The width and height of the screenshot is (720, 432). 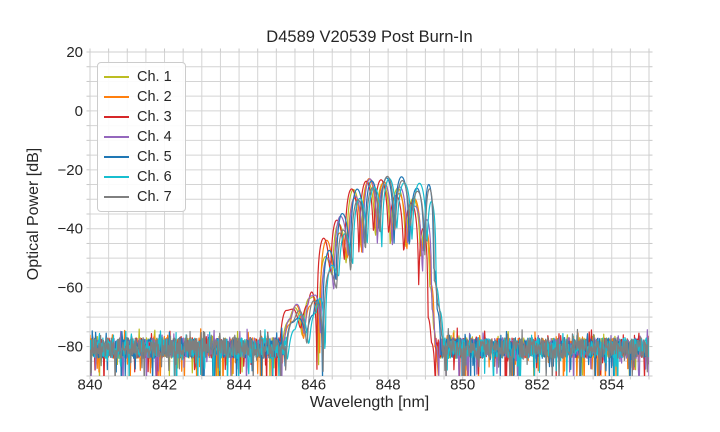 What do you see at coordinates (388, 385) in the screenshot?
I see `x-tick-label: 848` at bounding box center [388, 385].